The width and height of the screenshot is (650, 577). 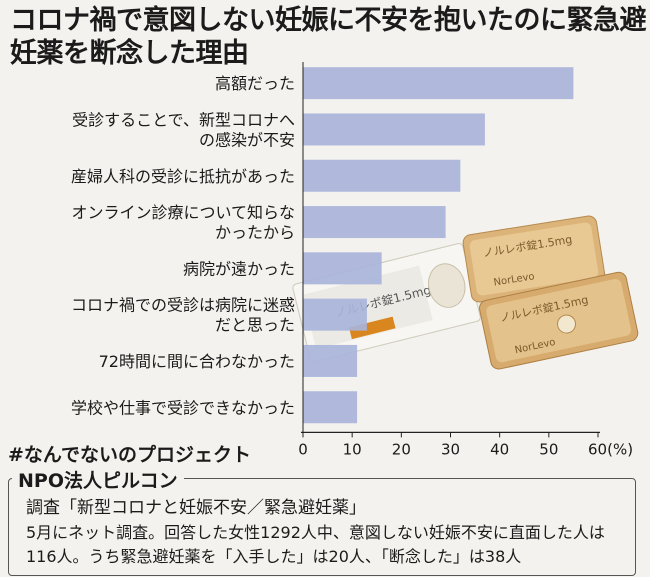 I want to click on category-label: 受診することで、新型コロナへ, so click(x=183, y=119).